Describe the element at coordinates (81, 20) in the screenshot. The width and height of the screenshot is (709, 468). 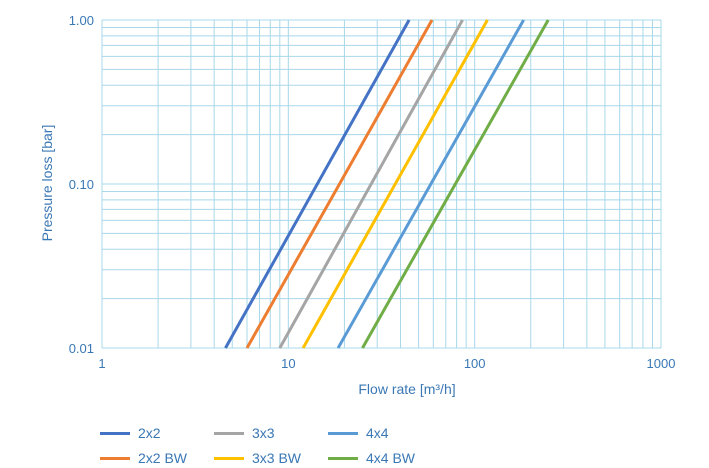
I see `y-tick-label: 1.00` at that location.